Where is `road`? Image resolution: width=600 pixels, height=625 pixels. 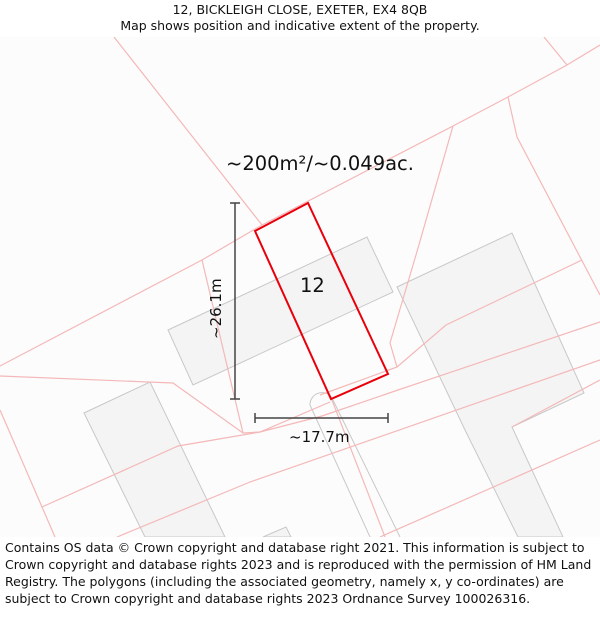 road is located at coordinates (355, 464).